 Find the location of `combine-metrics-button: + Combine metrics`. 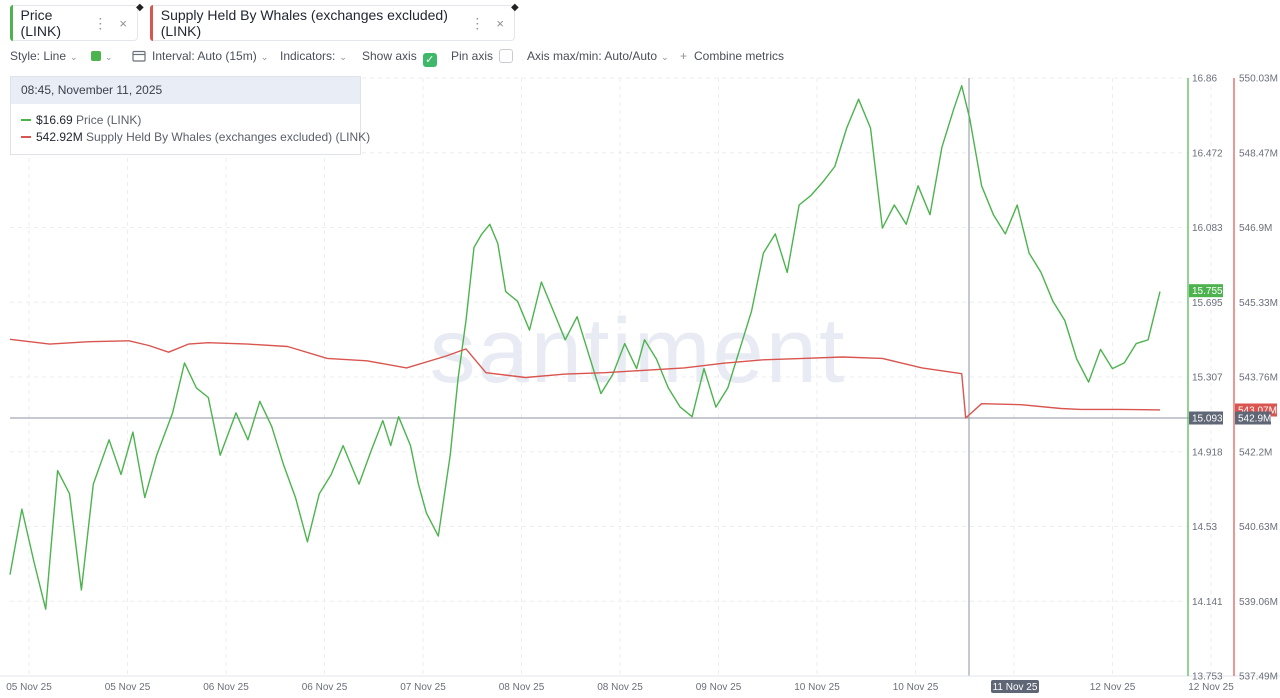

combine-metrics-button: + Combine metrics is located at coordinates (732, 56).